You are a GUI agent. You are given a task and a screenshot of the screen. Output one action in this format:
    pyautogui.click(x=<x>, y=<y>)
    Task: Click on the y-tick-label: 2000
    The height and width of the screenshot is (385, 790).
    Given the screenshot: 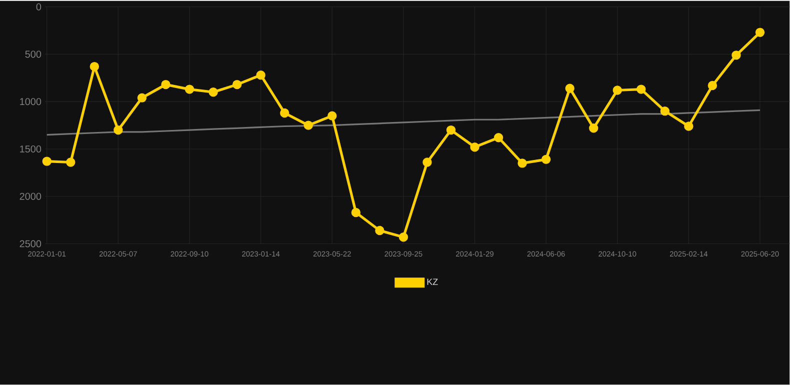 What is the action you would take?
    pyautogui.click(x=31, y=196)
    